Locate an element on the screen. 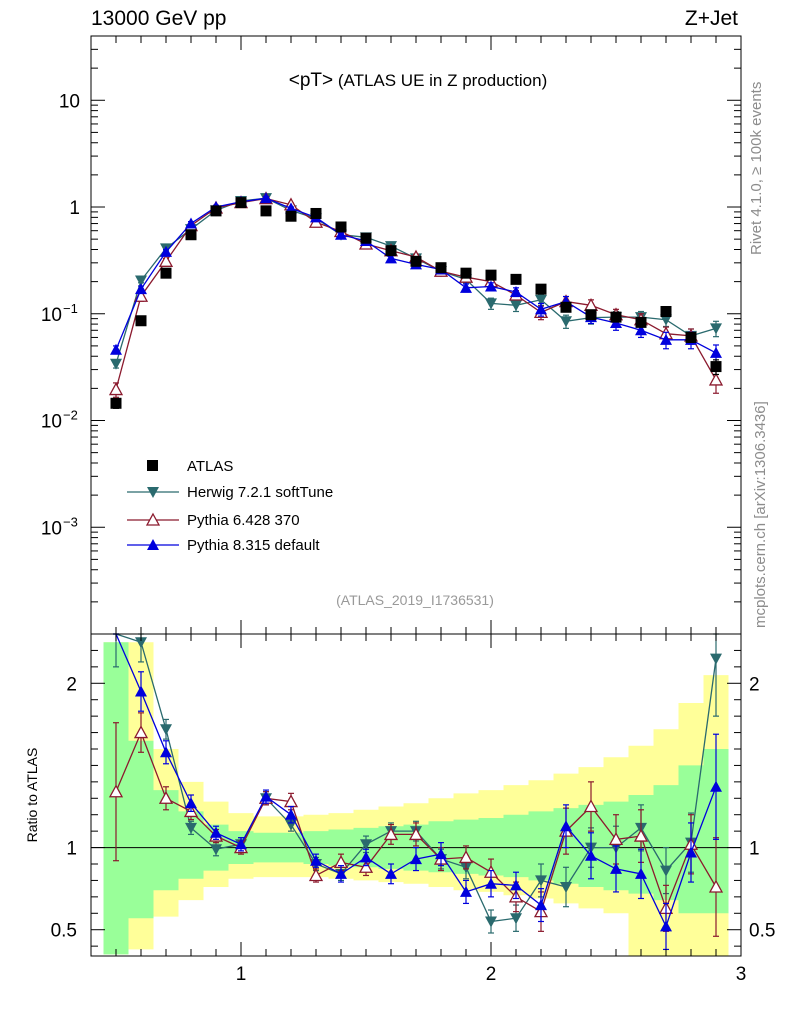 The height and width of the screenshot is (1024, 786). legend-entry-pythia6: Pythia 6.428 370 is located at coordinates (213, 520).